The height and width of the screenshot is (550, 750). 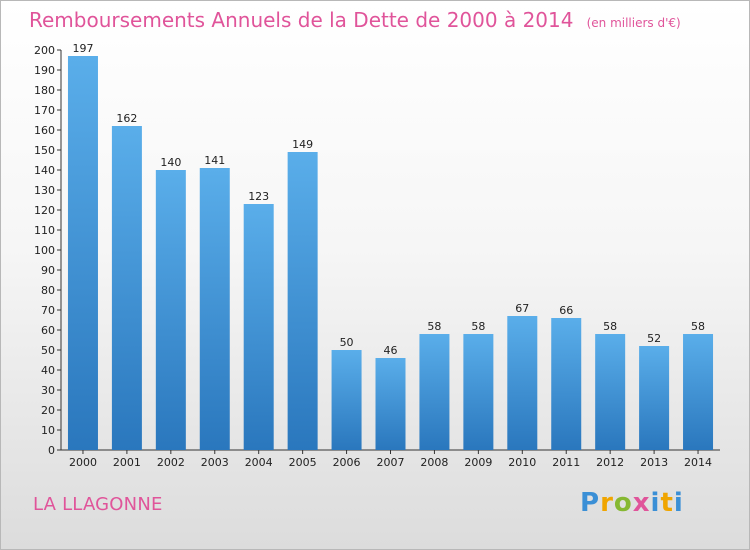 What do you see at coordinates (48, 330) in the screenshot?
I see `y-tick-label: 60` at bounding box center [48, 330].